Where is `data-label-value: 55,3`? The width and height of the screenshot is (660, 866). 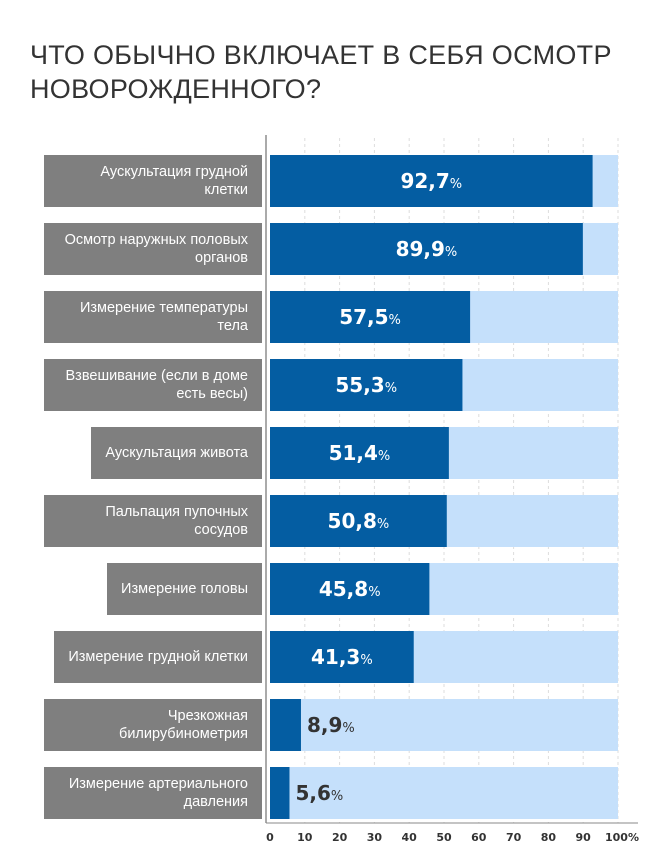
data-label-value: 55,3 is located at coordinates (359, 385).